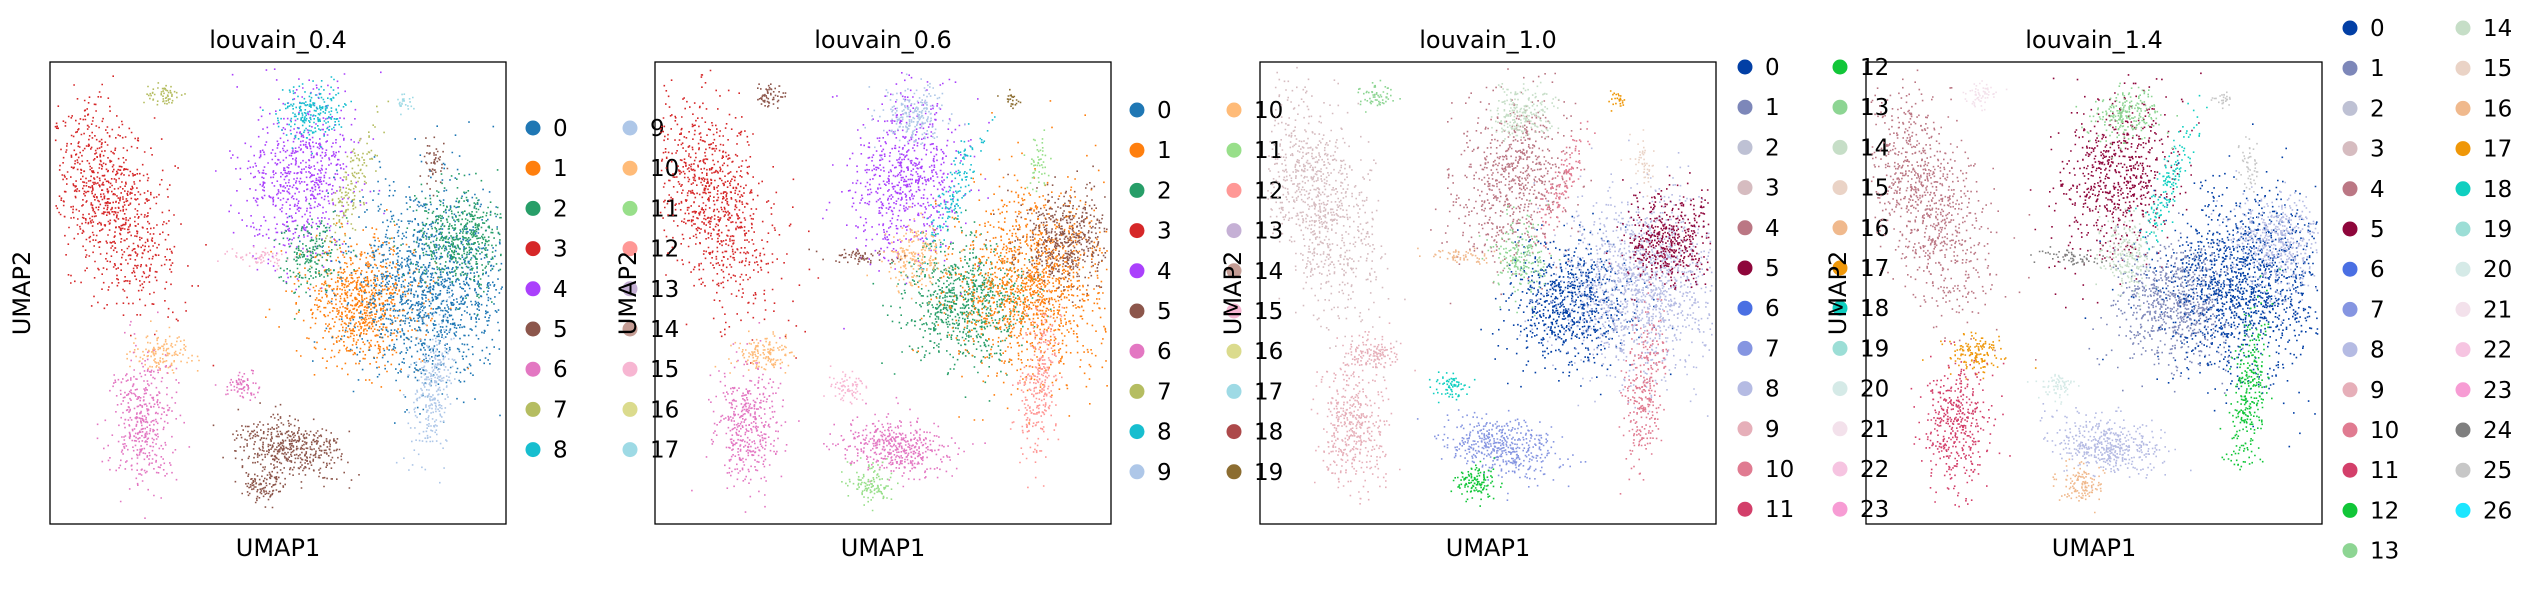 Image resolution: width=2538 pixels, height=589 pixels. I want to click on cluster-11-points, so click(870, 484).